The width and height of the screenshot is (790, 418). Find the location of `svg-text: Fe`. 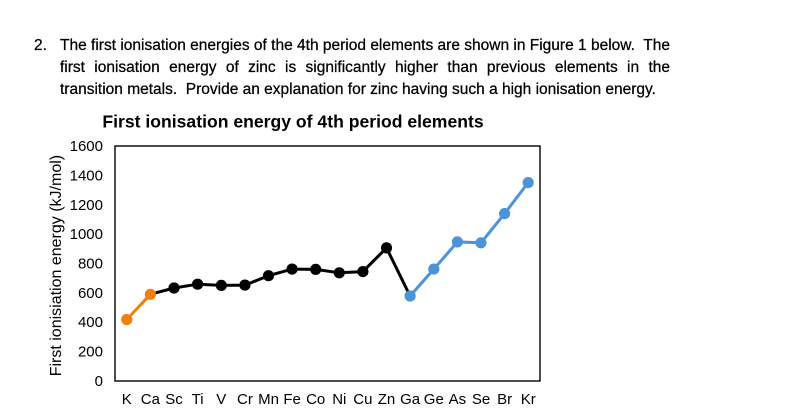

svg-text: Fe is located at coordinates (292, 399).